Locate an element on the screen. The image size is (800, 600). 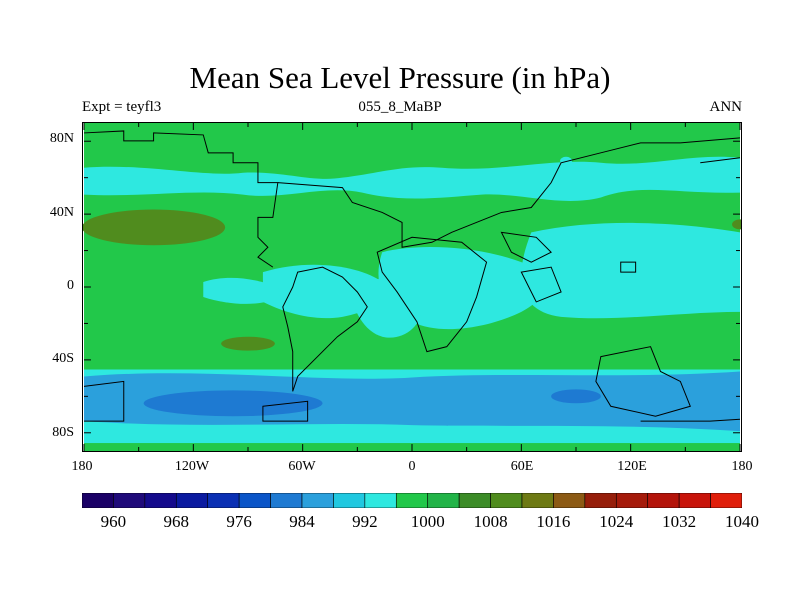
experiment-label: Expt = teyfl3 is located at coordinates (122, 107).